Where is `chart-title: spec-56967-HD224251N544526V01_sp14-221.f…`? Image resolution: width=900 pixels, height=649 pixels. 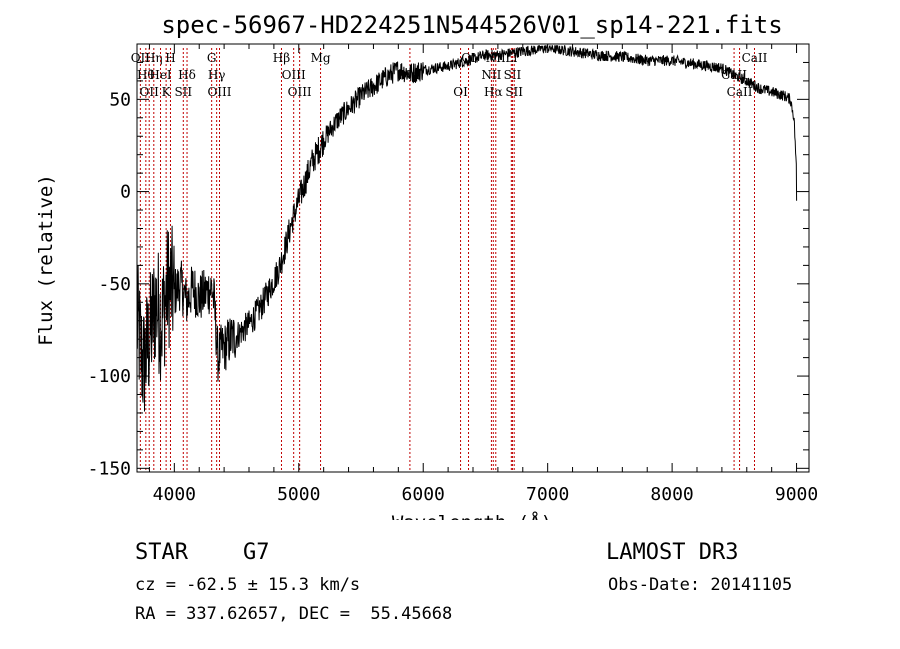 chart-title: spec-56967-HD224251N544526V01_sp14-221.f… is located at coordinates (471, 25).